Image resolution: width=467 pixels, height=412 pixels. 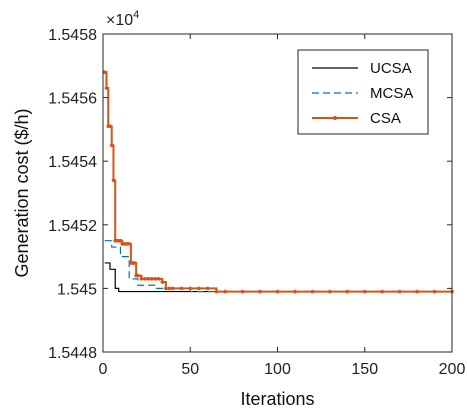 What do you see at coordinates (385, 118) in the screenshot?
I see `legend-label-csa: CSA` at bounding box center [385, 118].